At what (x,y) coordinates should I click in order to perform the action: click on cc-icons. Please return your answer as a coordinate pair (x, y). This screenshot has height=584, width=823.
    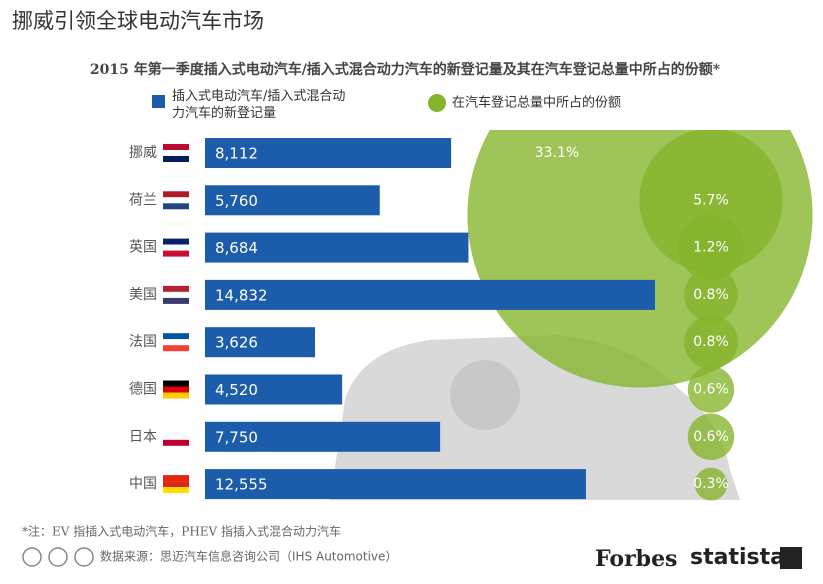
    Looking at the image, I should click on (58, 557).